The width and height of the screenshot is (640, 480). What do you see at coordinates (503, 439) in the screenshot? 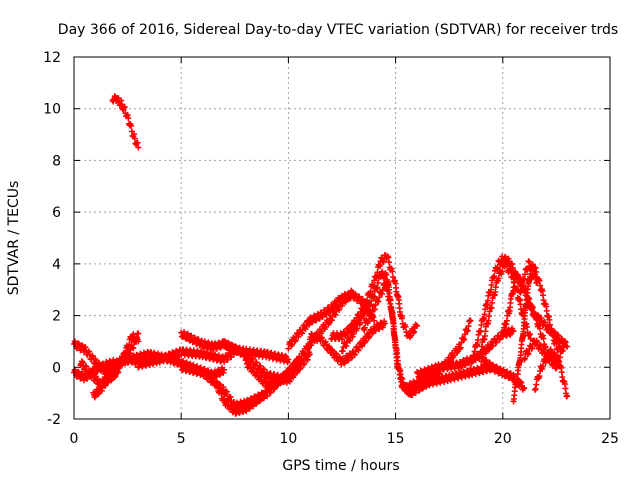
I see `x-tick-label: 20` at bounding box center [503, 439].